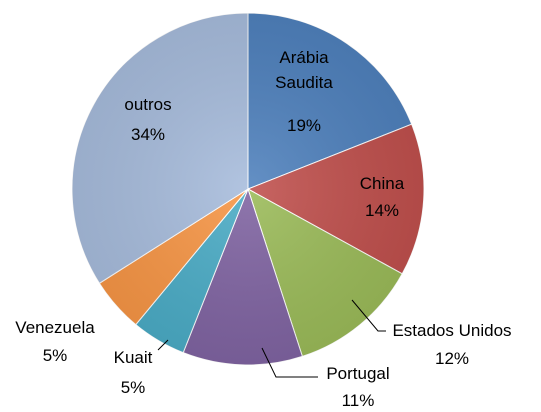 This screenshot has height=412, width=541. What do you see at coordinates (452, 330) in the screenshot?
I see `category-label: Estados Unidos` at bounding box center [452, 330].